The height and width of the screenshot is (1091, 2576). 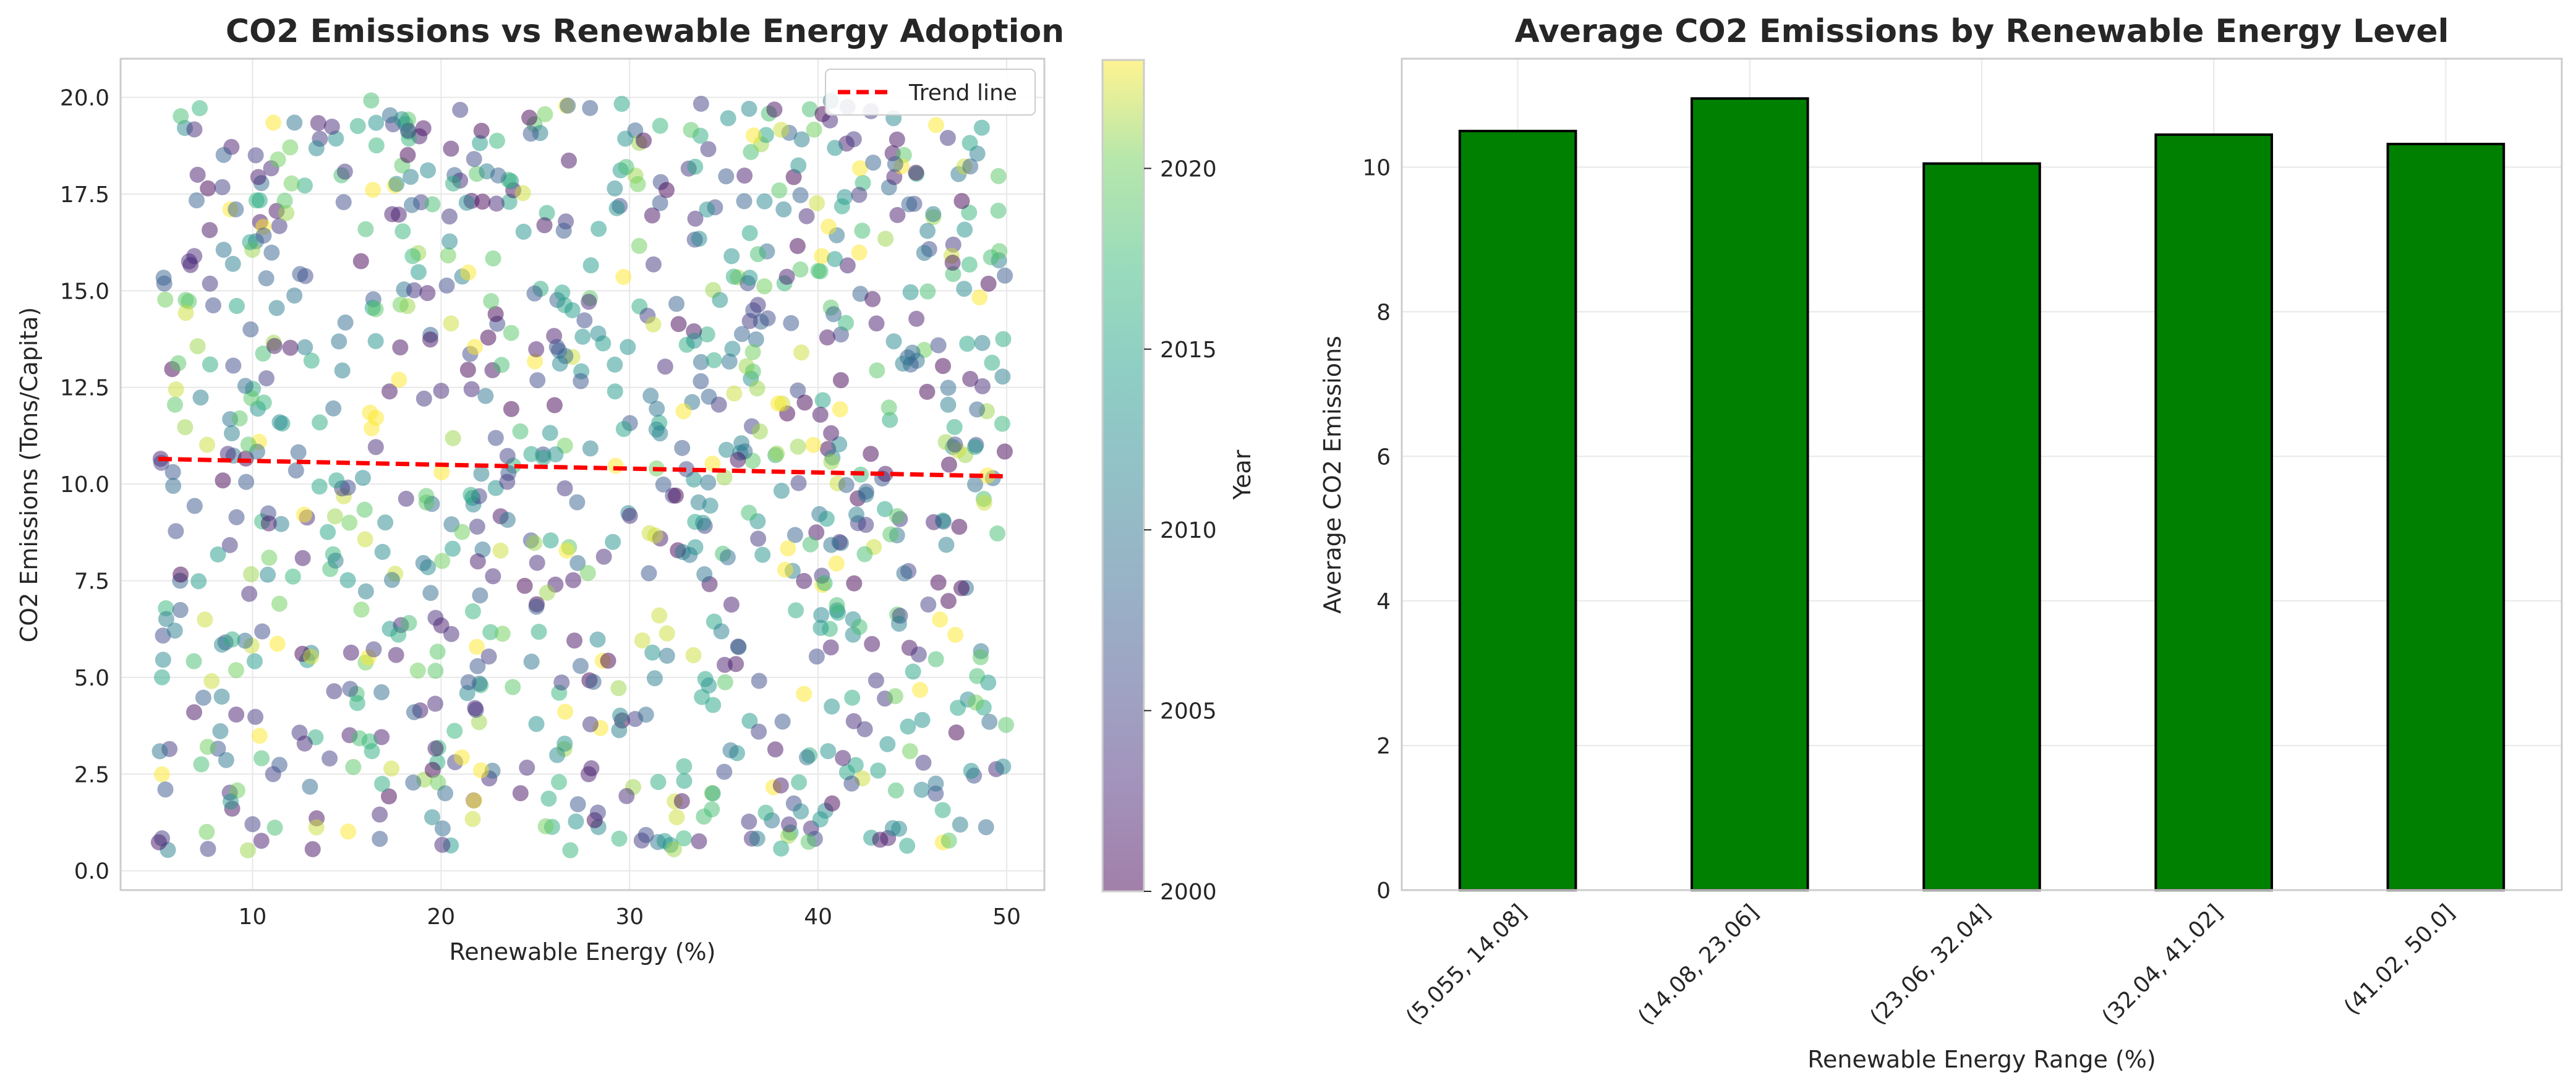 I want to click on bar-y-tick-label: 0, so click(x=1383, y=891).